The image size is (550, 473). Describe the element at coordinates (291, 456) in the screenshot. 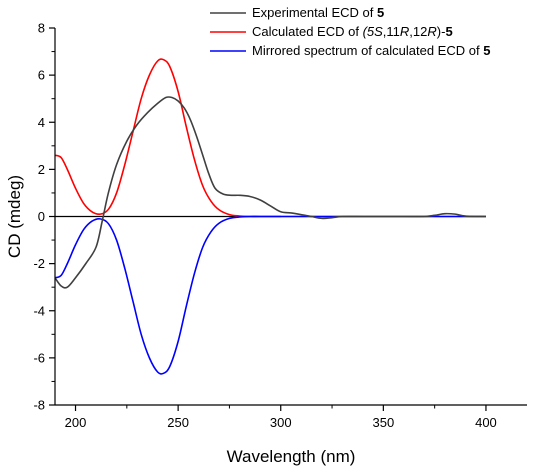

I see `x-axis-title: Wavelength (nm)` at that location.